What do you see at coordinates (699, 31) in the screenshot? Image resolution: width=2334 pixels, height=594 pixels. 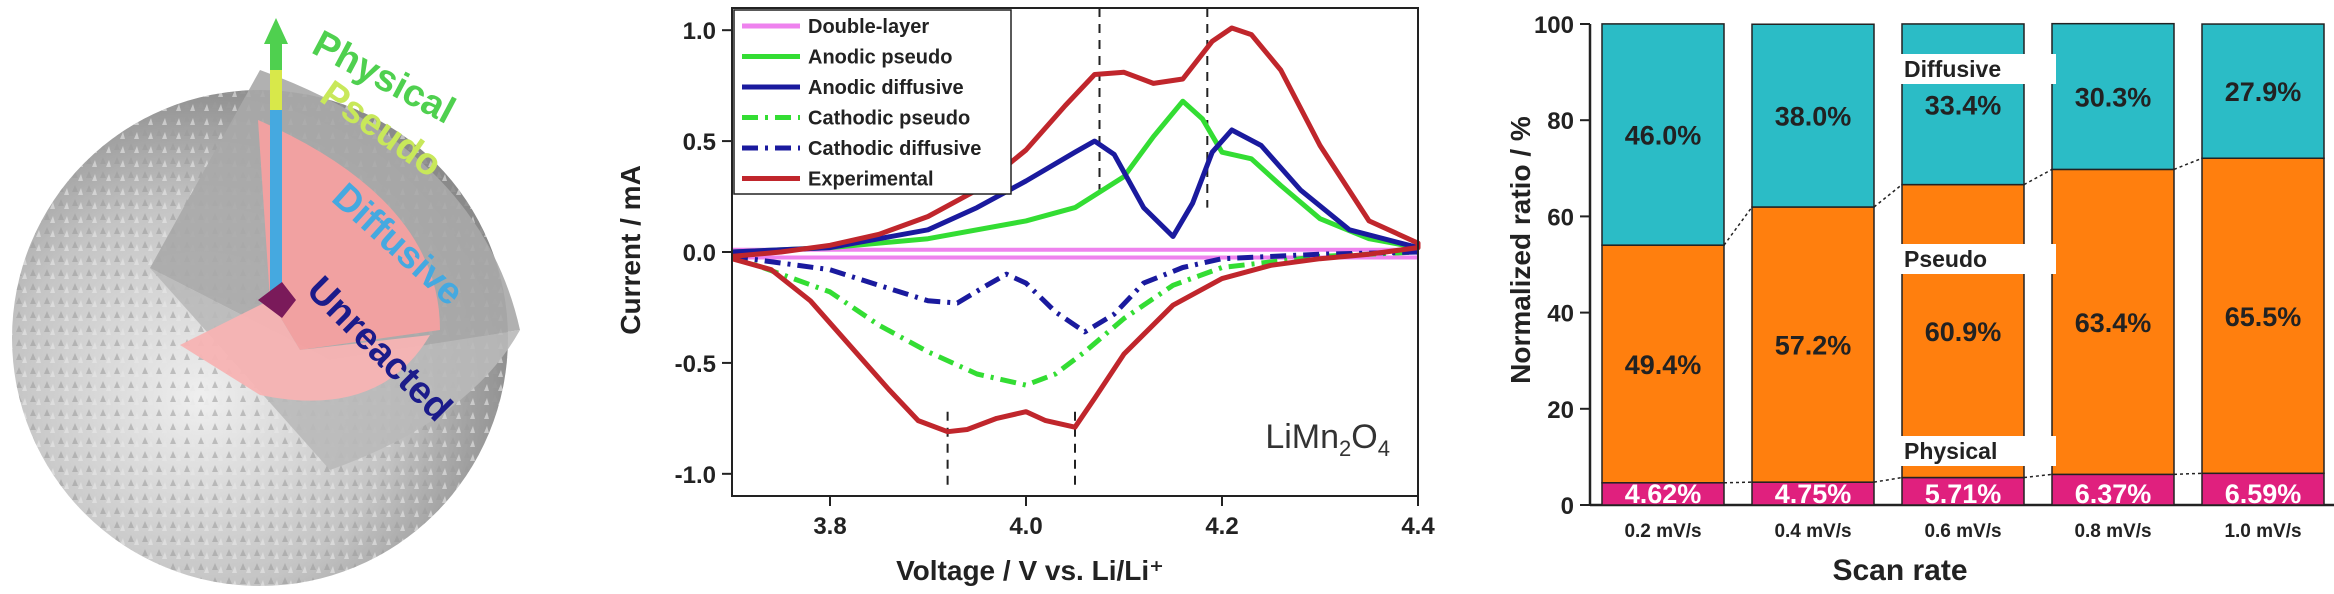 I see `cv-ytick-label: 1.0` at bounding box center [699, 31].